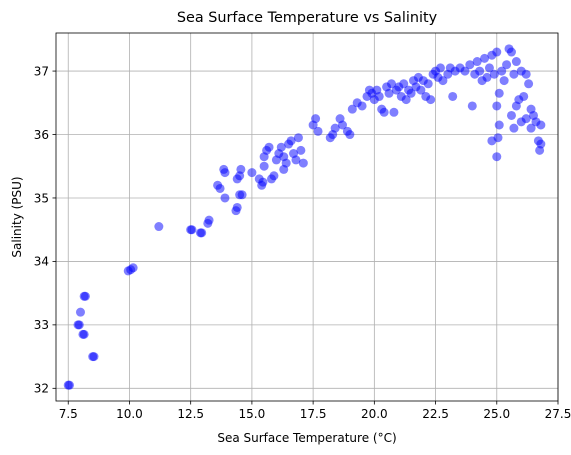 This screenshot has height=455, width=571. I want to click on x-tick-label: 12.5, so click(190, 414).